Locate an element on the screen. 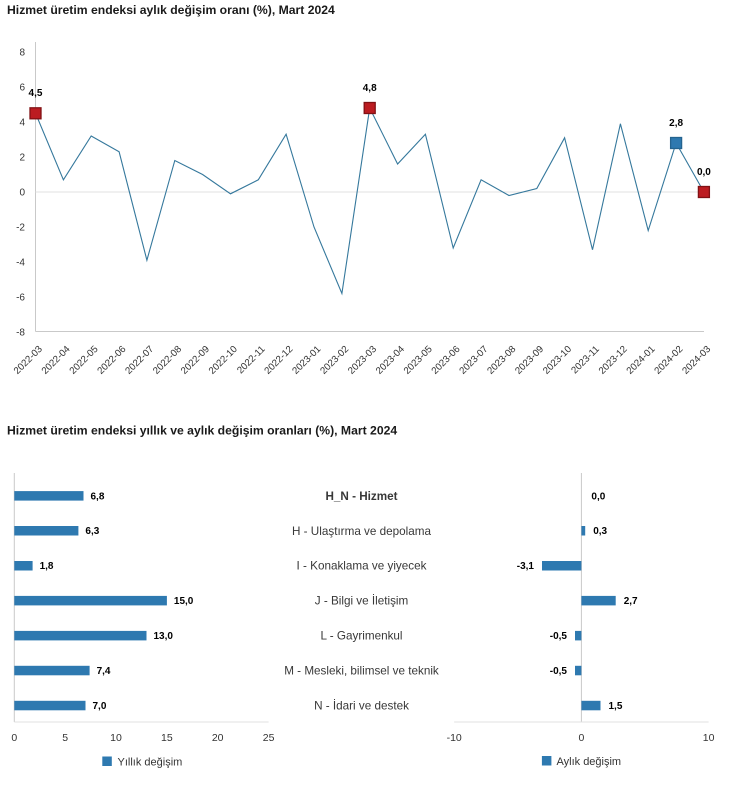  svg-text: 4,5 is located at coordinates (36, 93).